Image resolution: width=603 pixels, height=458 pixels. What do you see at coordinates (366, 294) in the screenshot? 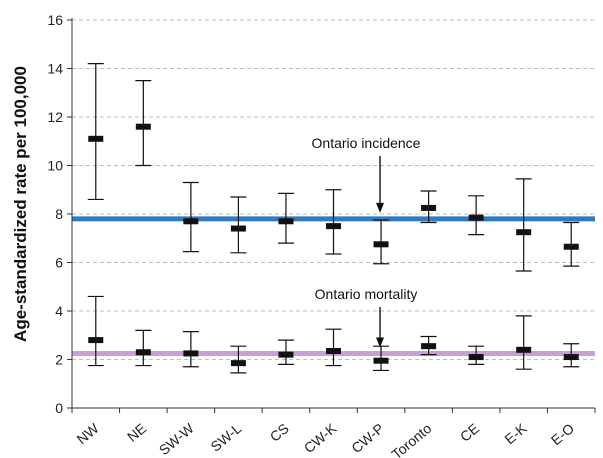
I see `annotation-label: Ontario mortality` at bounding box center [366, 294].